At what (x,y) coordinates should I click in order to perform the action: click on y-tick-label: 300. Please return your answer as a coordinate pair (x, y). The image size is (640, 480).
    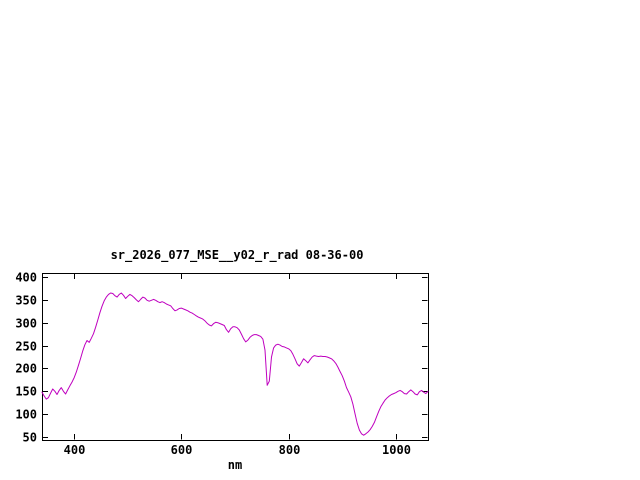
    Looking at the image, I should click on (26, 324).